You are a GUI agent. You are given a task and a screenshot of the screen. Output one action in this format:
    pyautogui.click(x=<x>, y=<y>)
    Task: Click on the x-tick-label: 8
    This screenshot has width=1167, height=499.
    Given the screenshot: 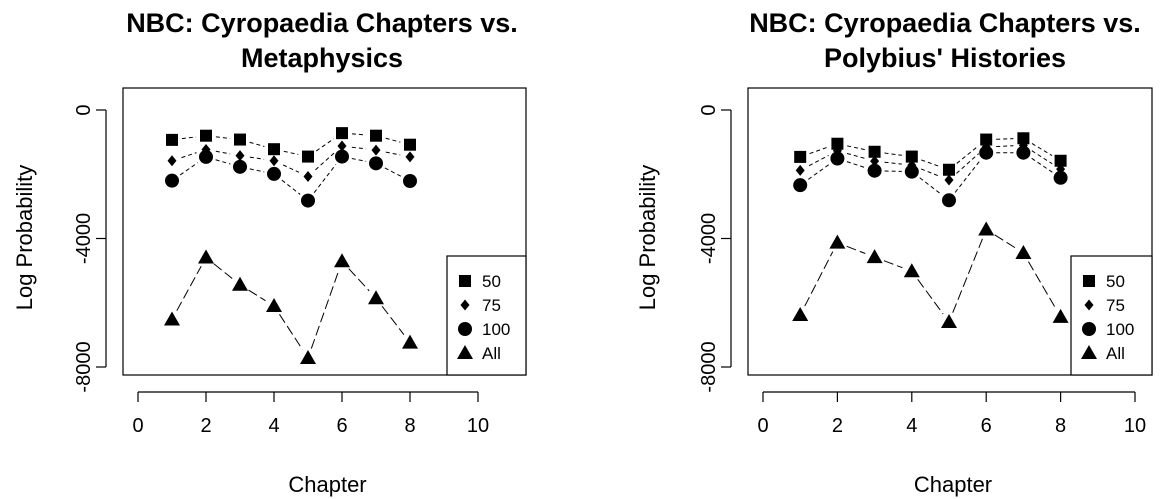 What is the action you would take?
    pyautogui.click(x=1060, y=426)
    